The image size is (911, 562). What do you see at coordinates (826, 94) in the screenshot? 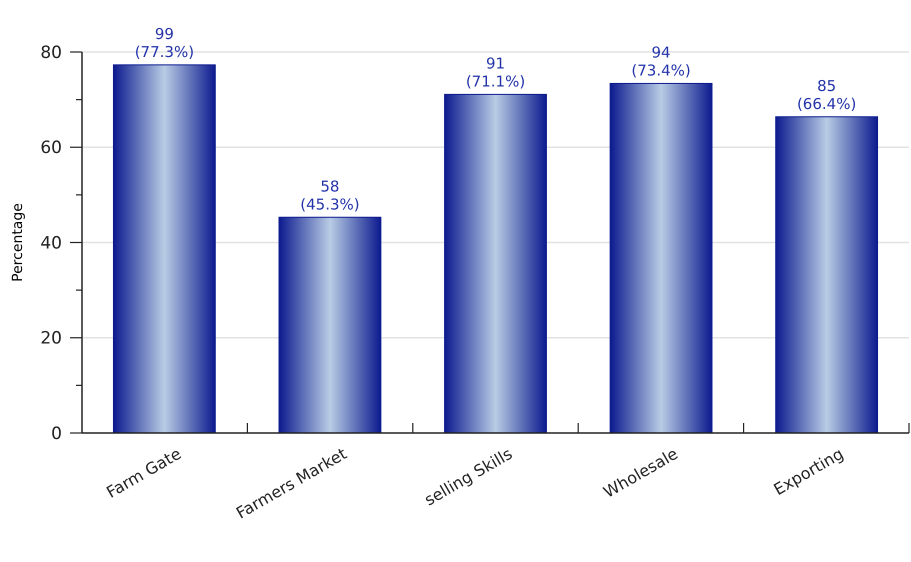
I see `data-label: 85 (66.4%)` at bounding box center [826, 94].